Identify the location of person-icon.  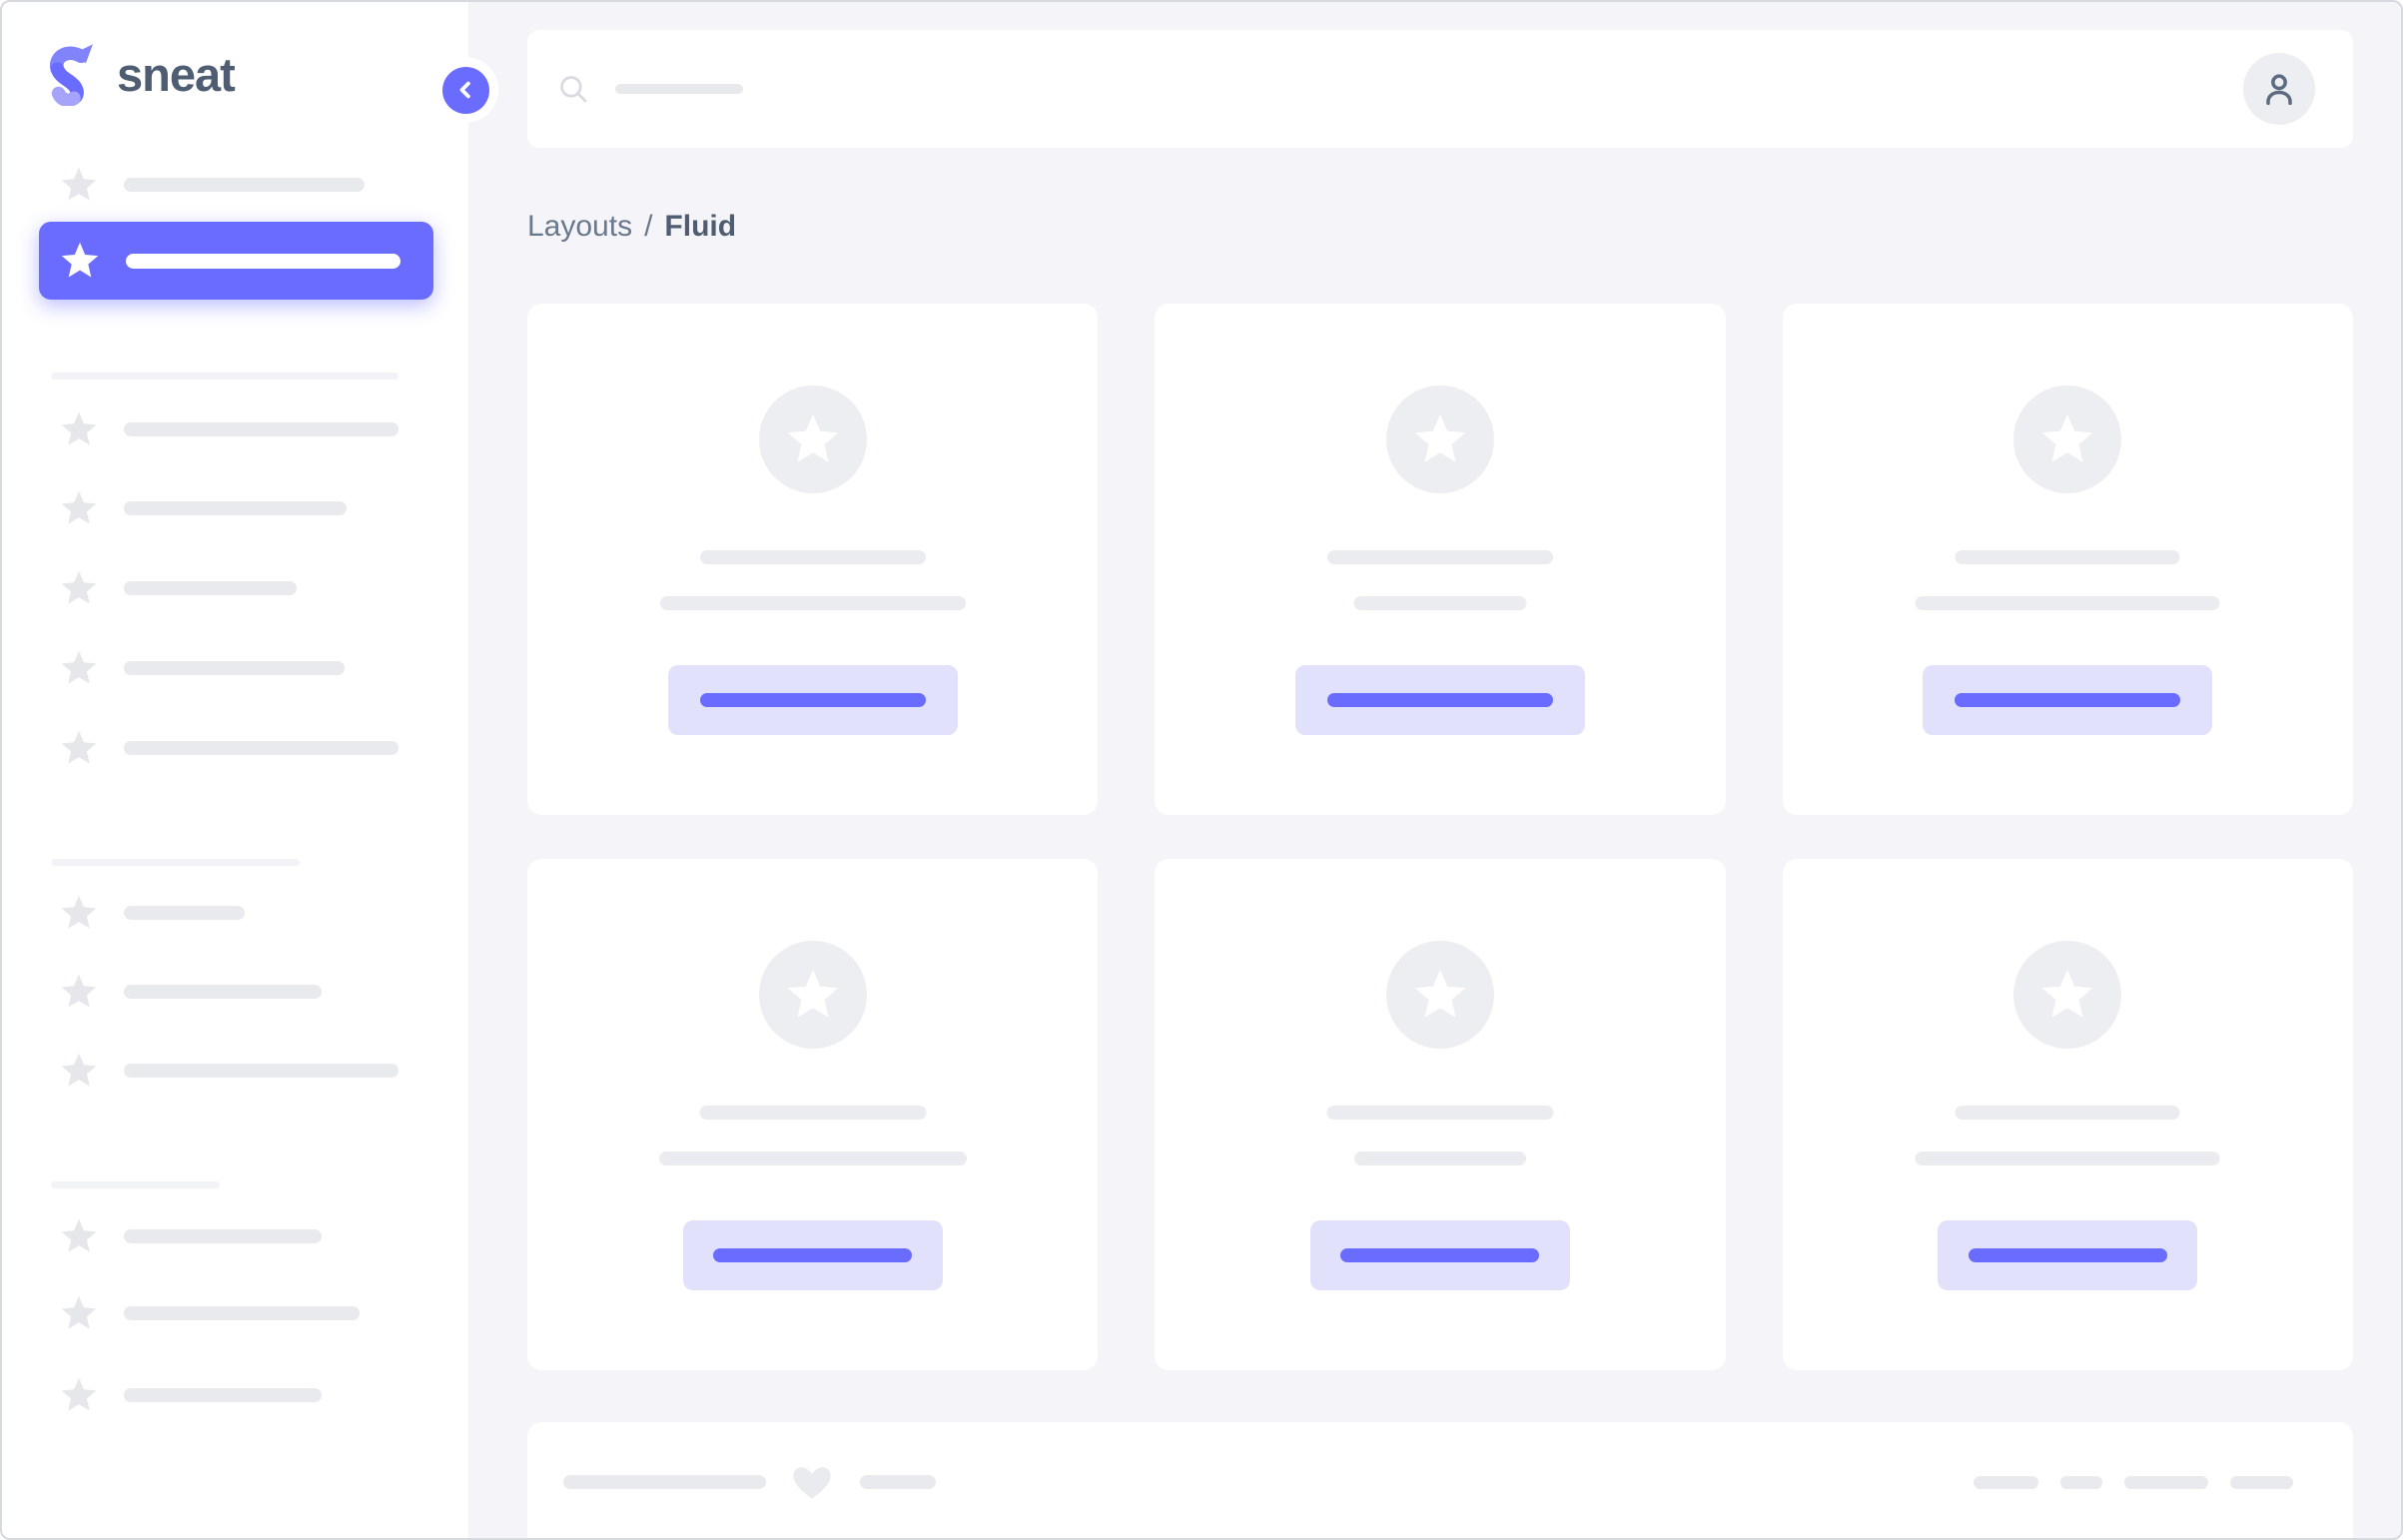
(2279, 90).